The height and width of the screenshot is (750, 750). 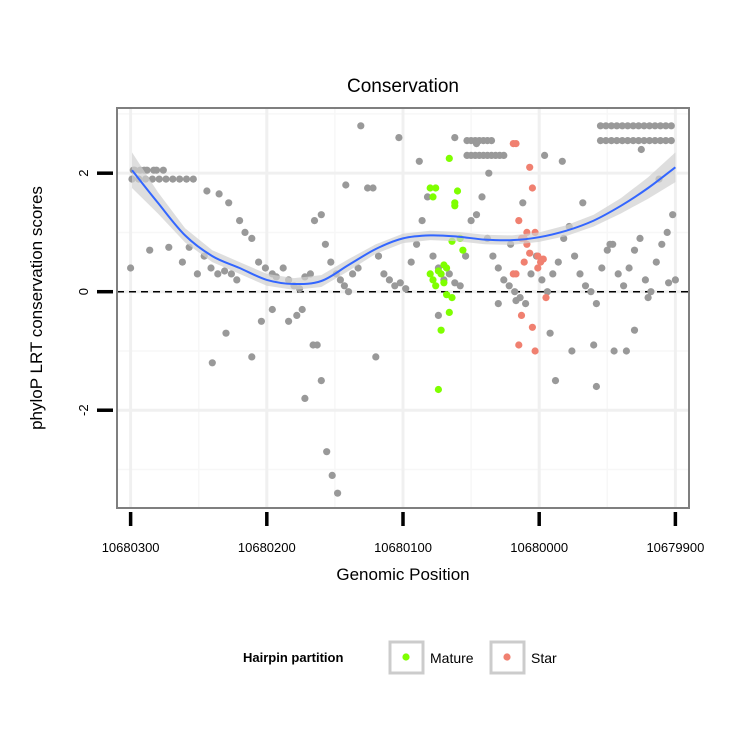 What do you see at coordinates (400, 657) in the screenshot?
I see `legend: Hairpin partition Mature Star` at bounding box center [400, 657].